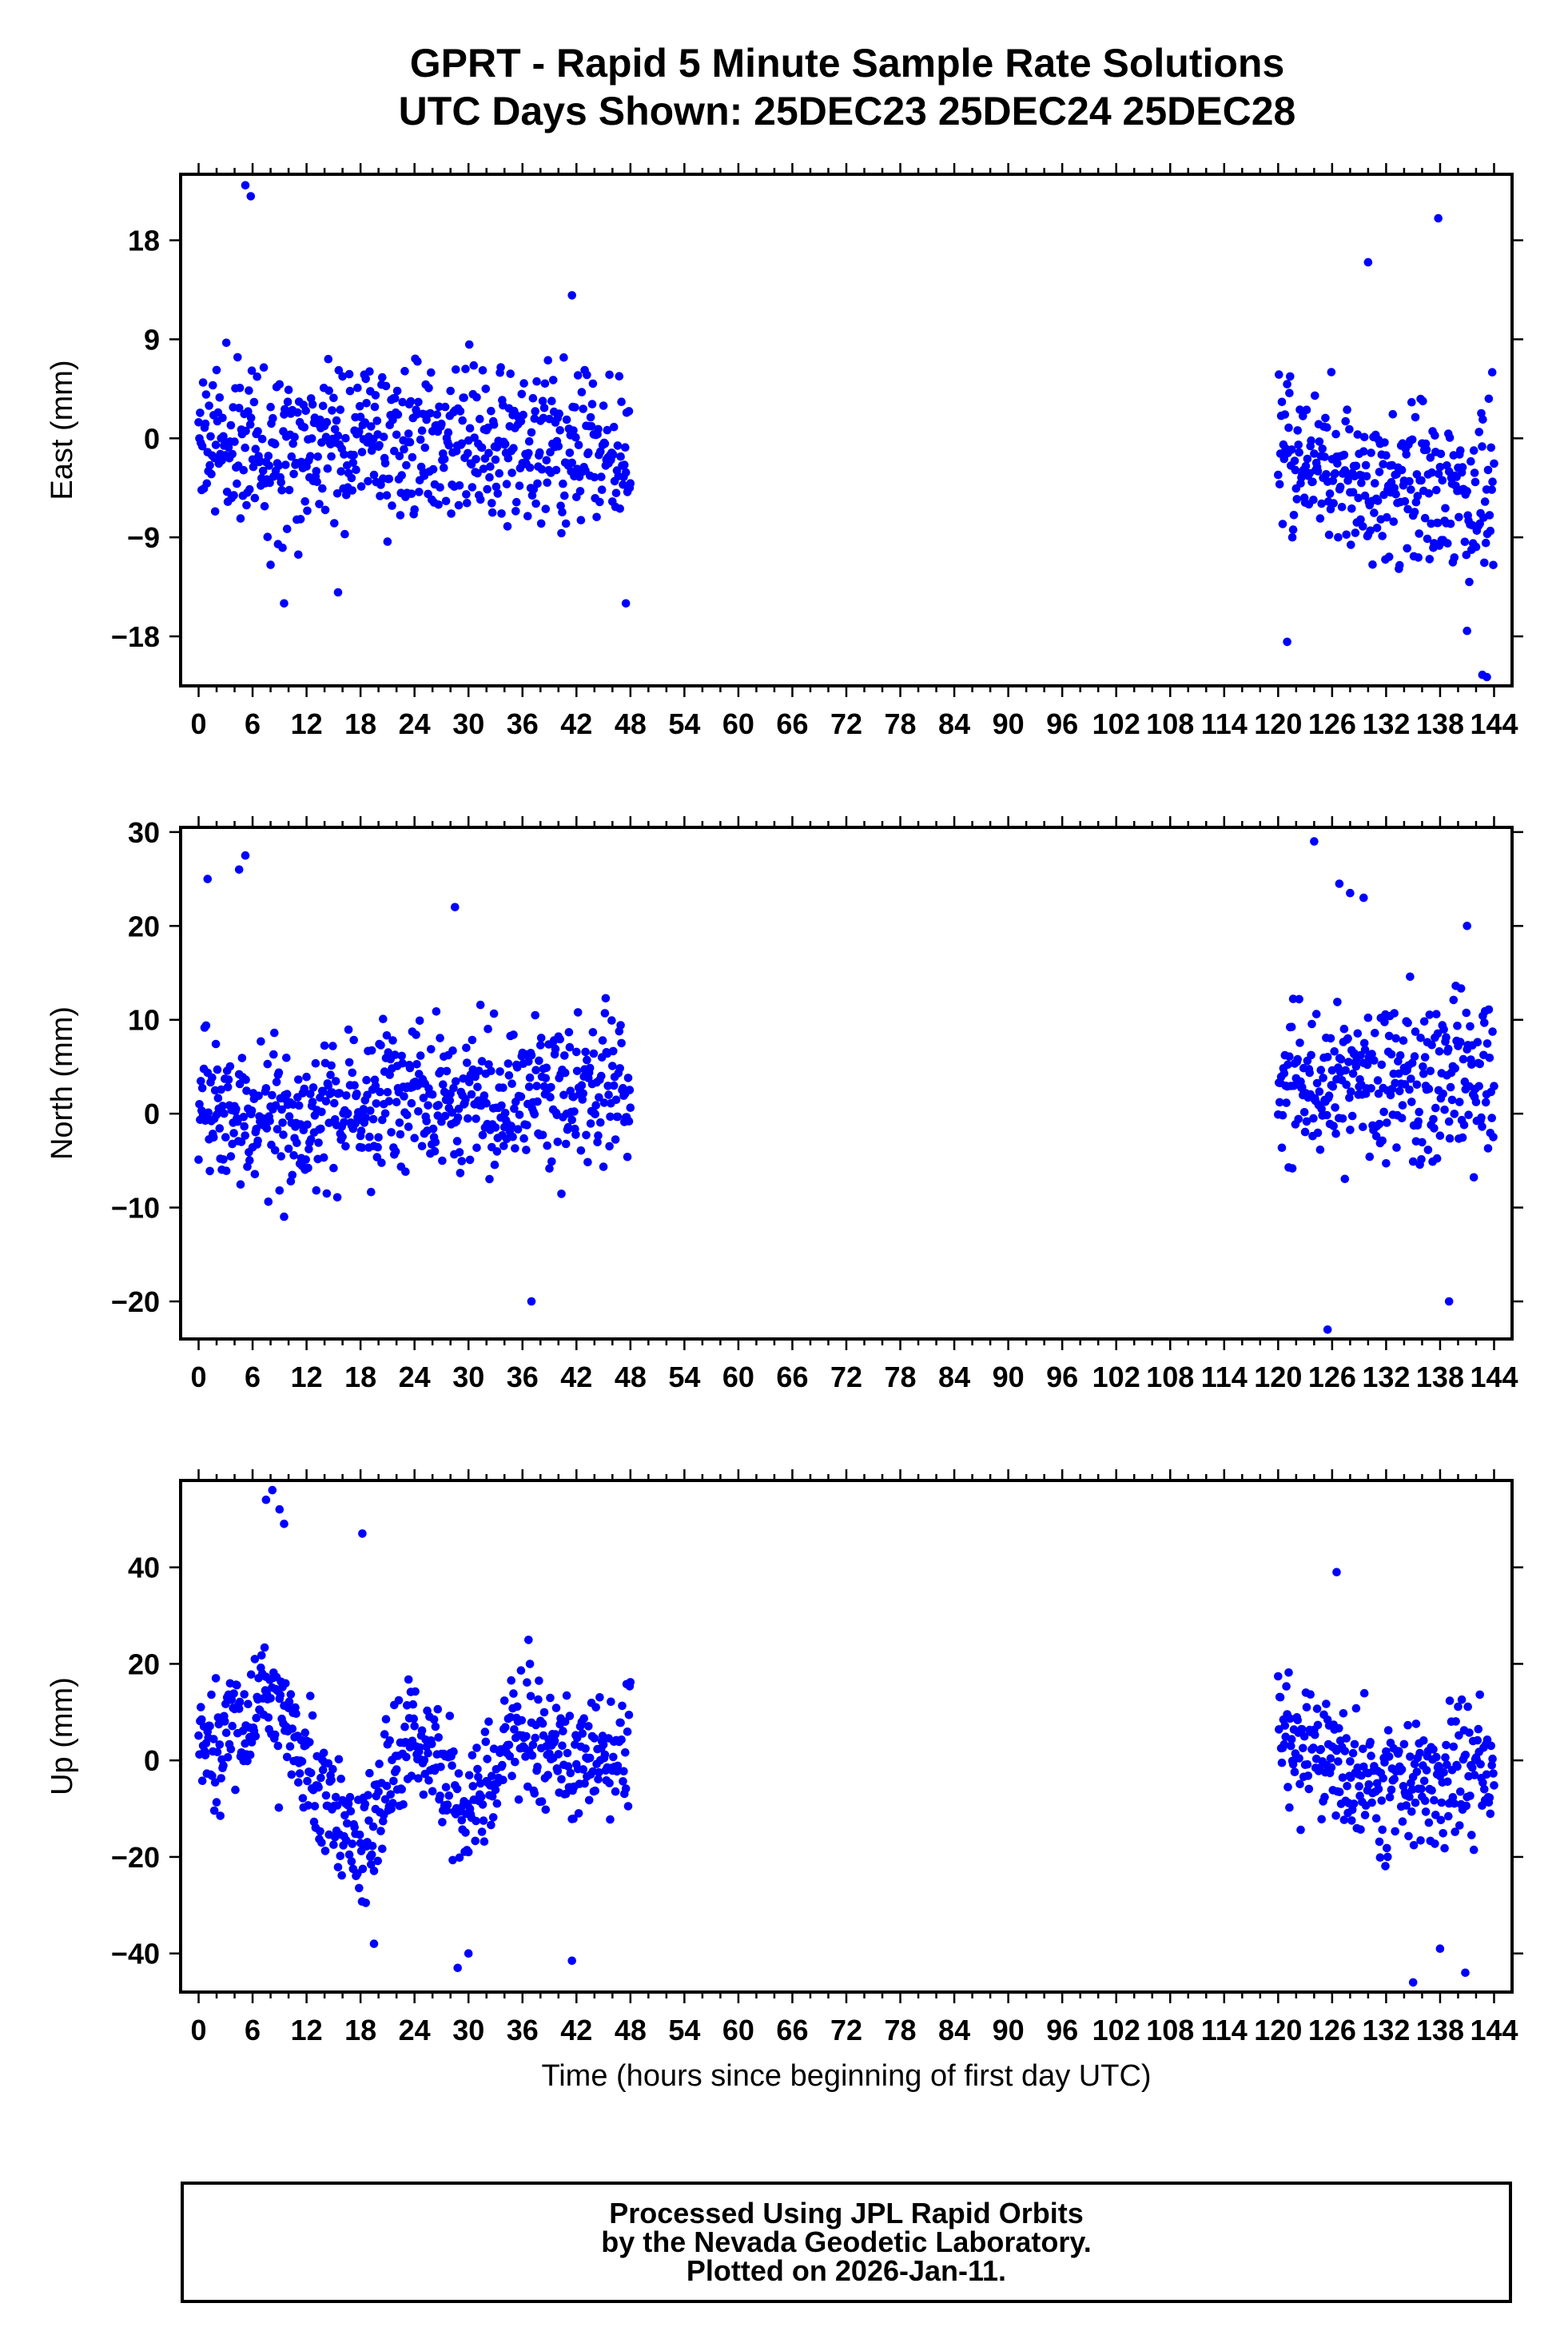 Image resolution: width=1568 pixels, height=2343 pixels. I want to click on x-tick-label: 132, so click(1386, 724).